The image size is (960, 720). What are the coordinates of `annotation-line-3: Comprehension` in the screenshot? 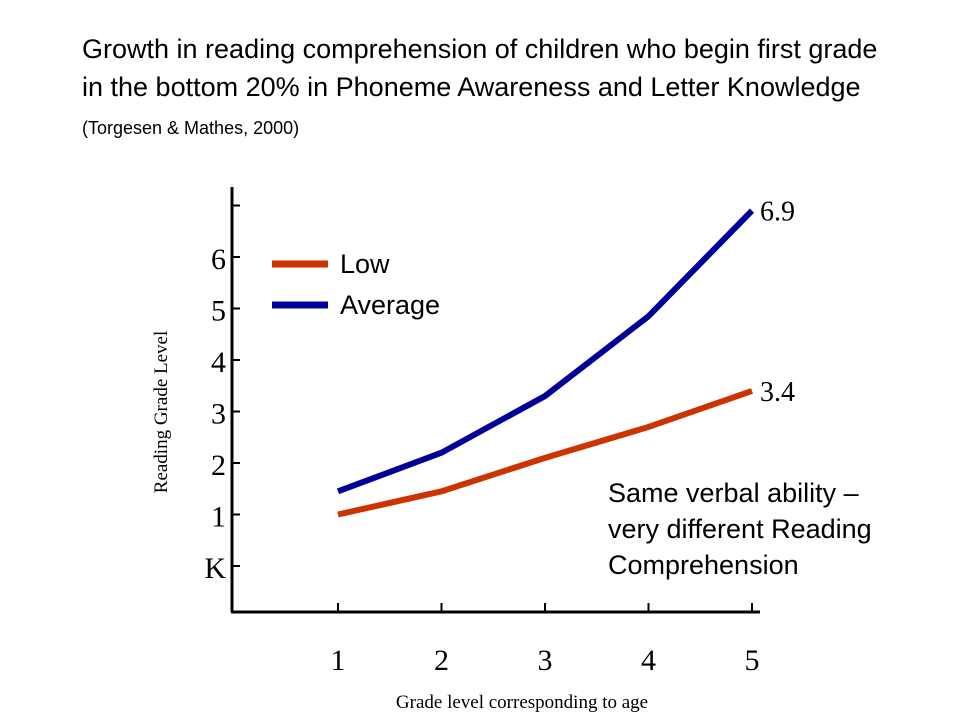 It's located at (703, 565).